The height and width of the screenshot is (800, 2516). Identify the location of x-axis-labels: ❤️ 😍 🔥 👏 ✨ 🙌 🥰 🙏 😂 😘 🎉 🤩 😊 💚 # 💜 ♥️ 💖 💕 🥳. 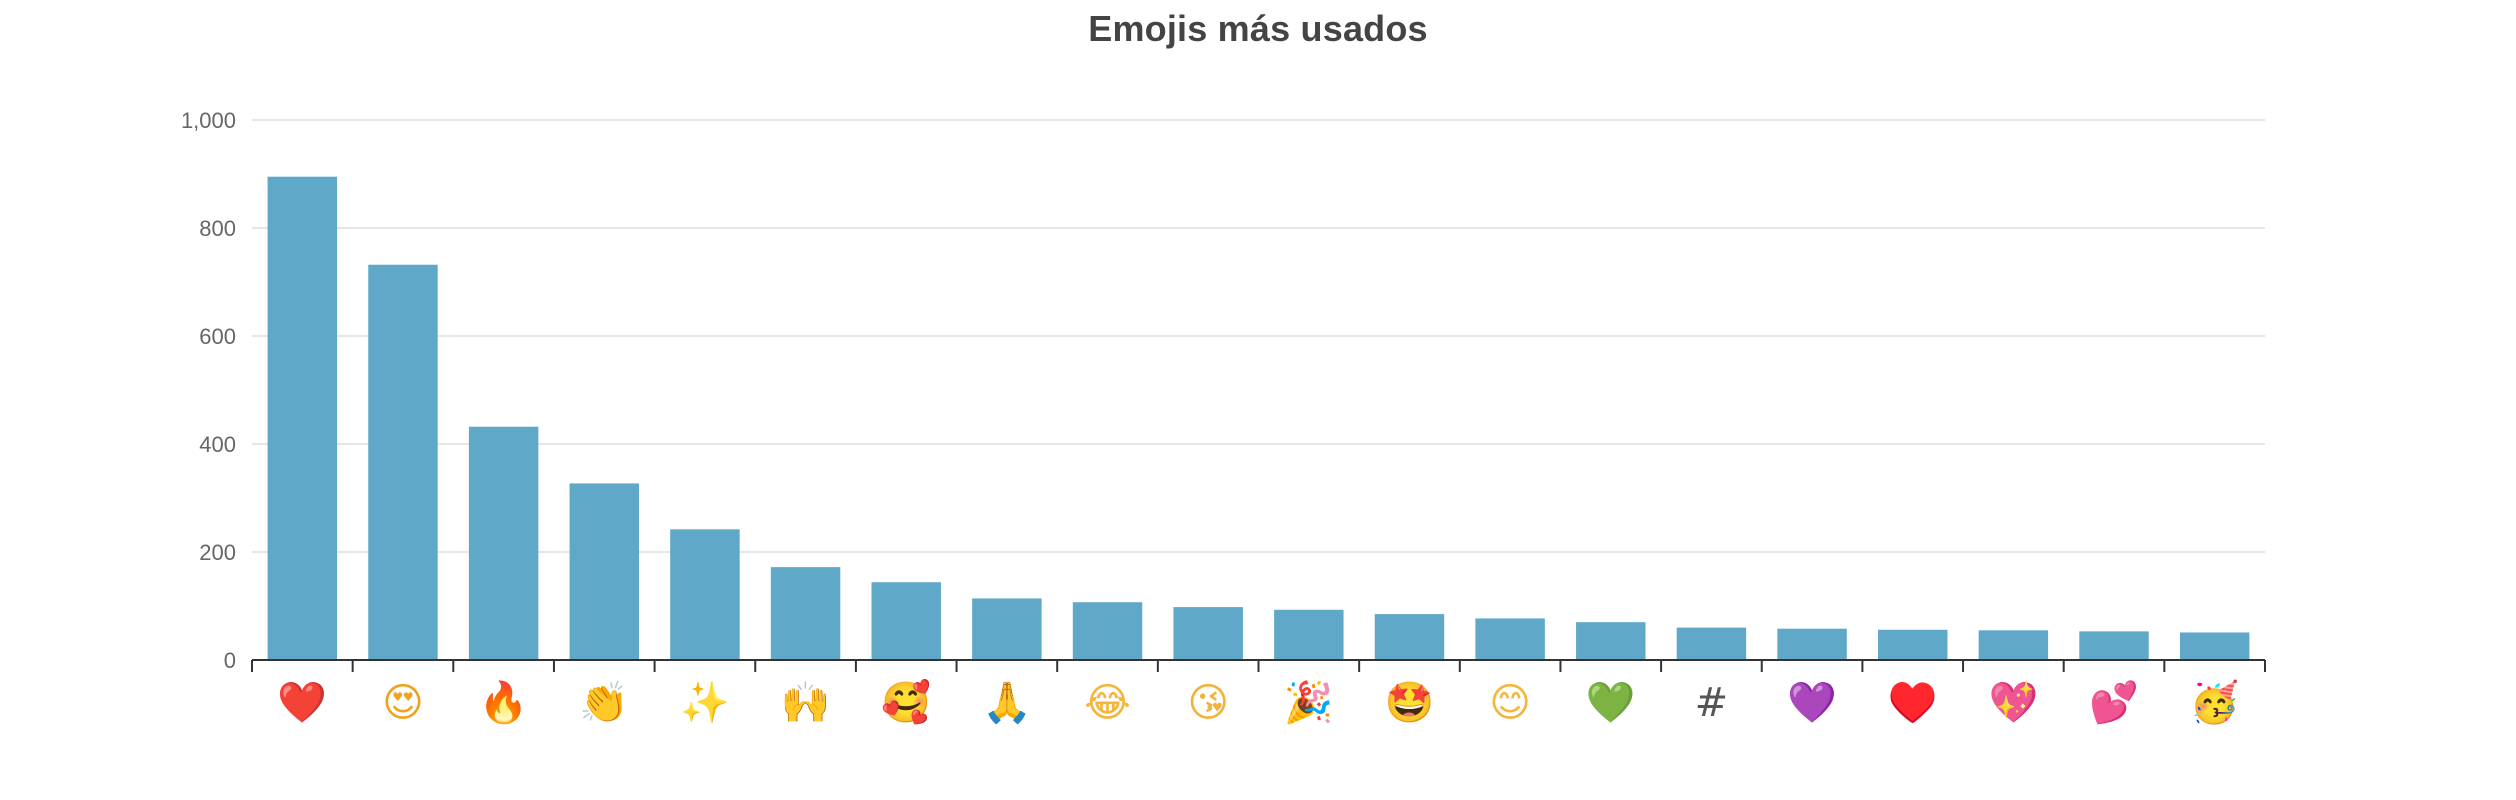
(1258, 702).